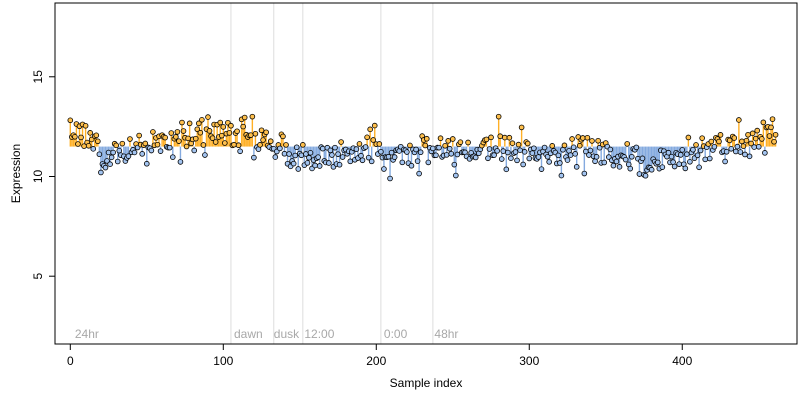 The image size is (800, 400). Describe the element at coordinates (38, 276) in the screenshot. I see `y-tick-label: 5` at that location.